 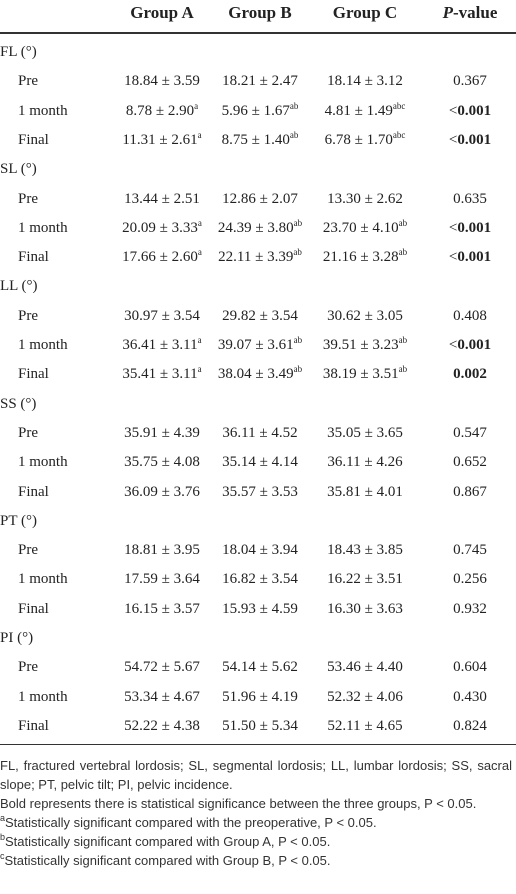 I want to click on cell-value: 15.93 ± 4.59, so click(x=260, y=608).